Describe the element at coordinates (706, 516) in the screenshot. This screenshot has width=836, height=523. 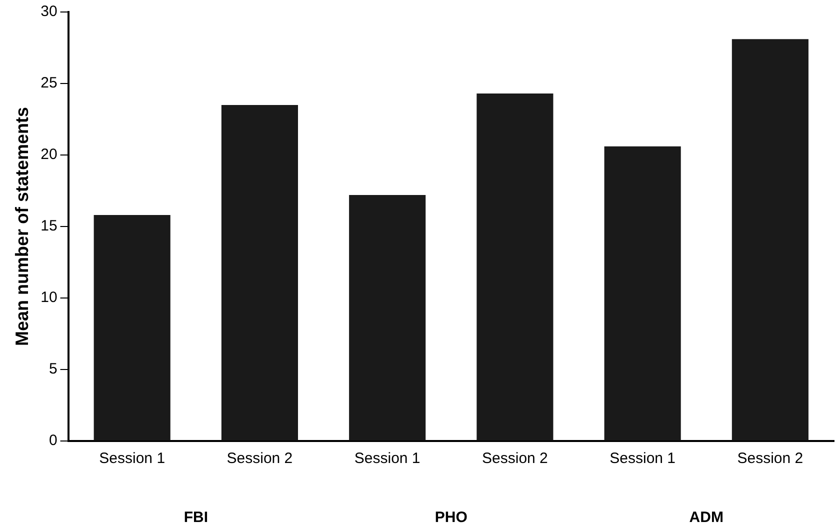
I see `text: ADM` at that location.